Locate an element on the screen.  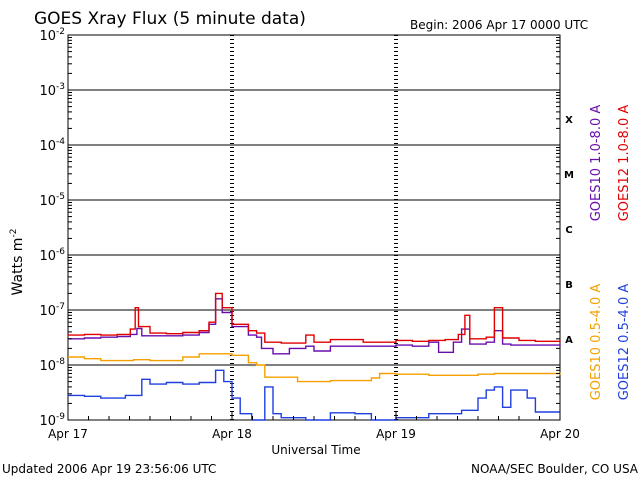
y-tick-exponent: -5 is located at coordinates (60, 197).